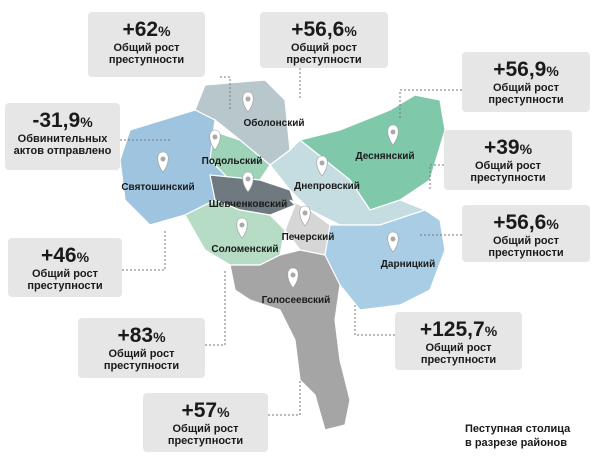 The height and width of the screenshot is (470, 604). Describe the element at coordinates (308, 237) in the screenshot. I see `district-label: Печерский` at that location.